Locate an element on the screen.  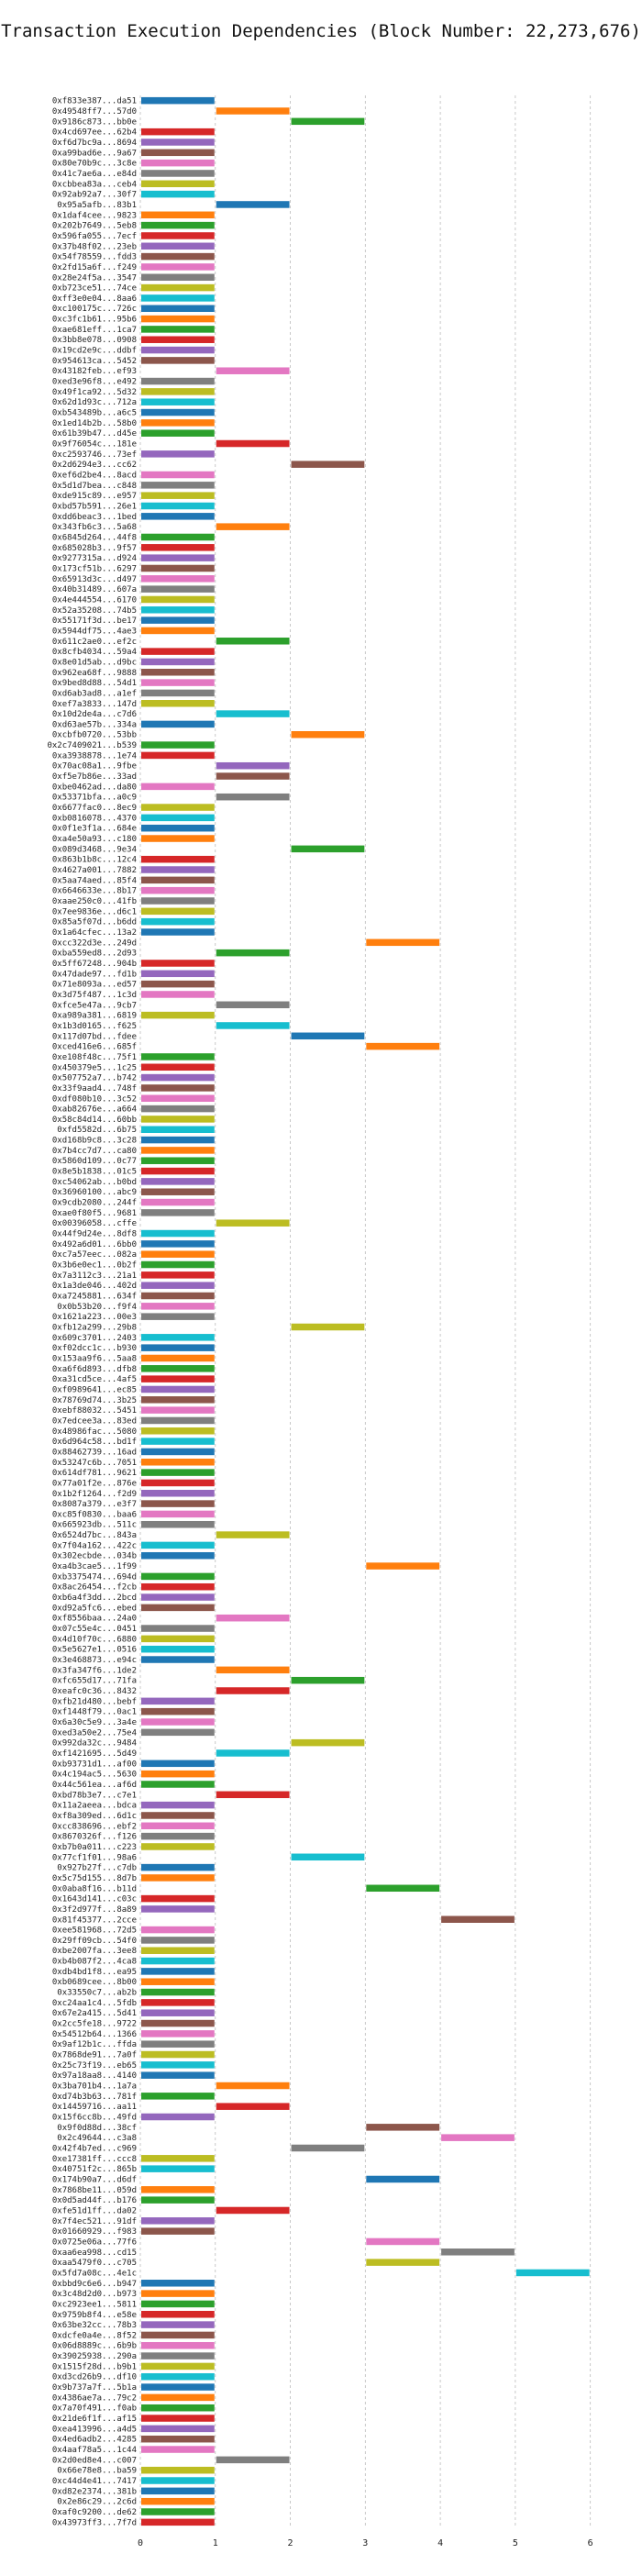
y-tick-label: 0xf0989641...ec85 is located at coordinates (94, 1389).